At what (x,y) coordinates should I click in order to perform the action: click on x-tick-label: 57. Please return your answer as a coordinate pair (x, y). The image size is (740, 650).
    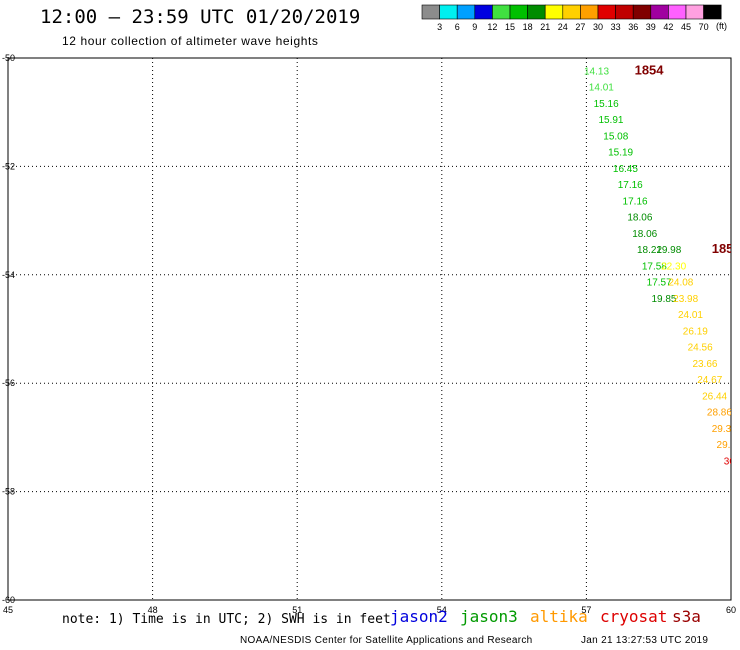
    Looking at the image, I should click on (586, 610).